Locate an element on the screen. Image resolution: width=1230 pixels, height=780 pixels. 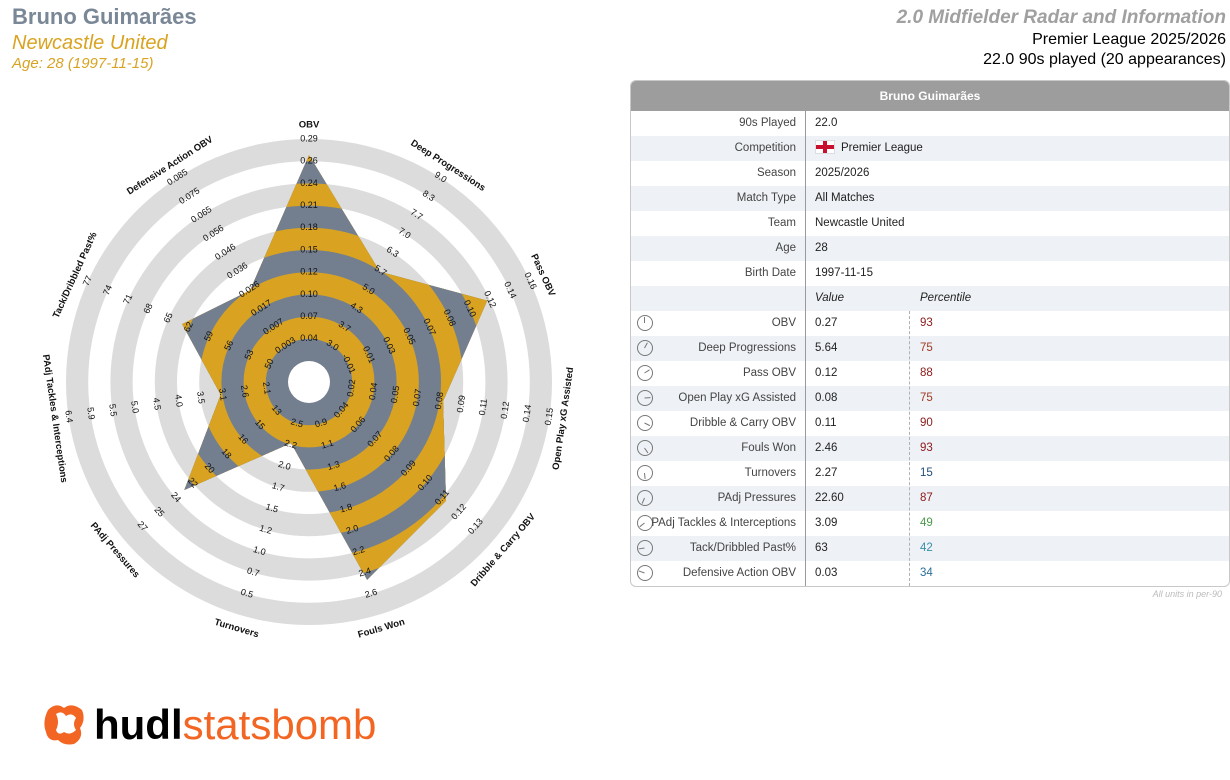
metric-value: 2.46 is located at coordinates (826, 448).